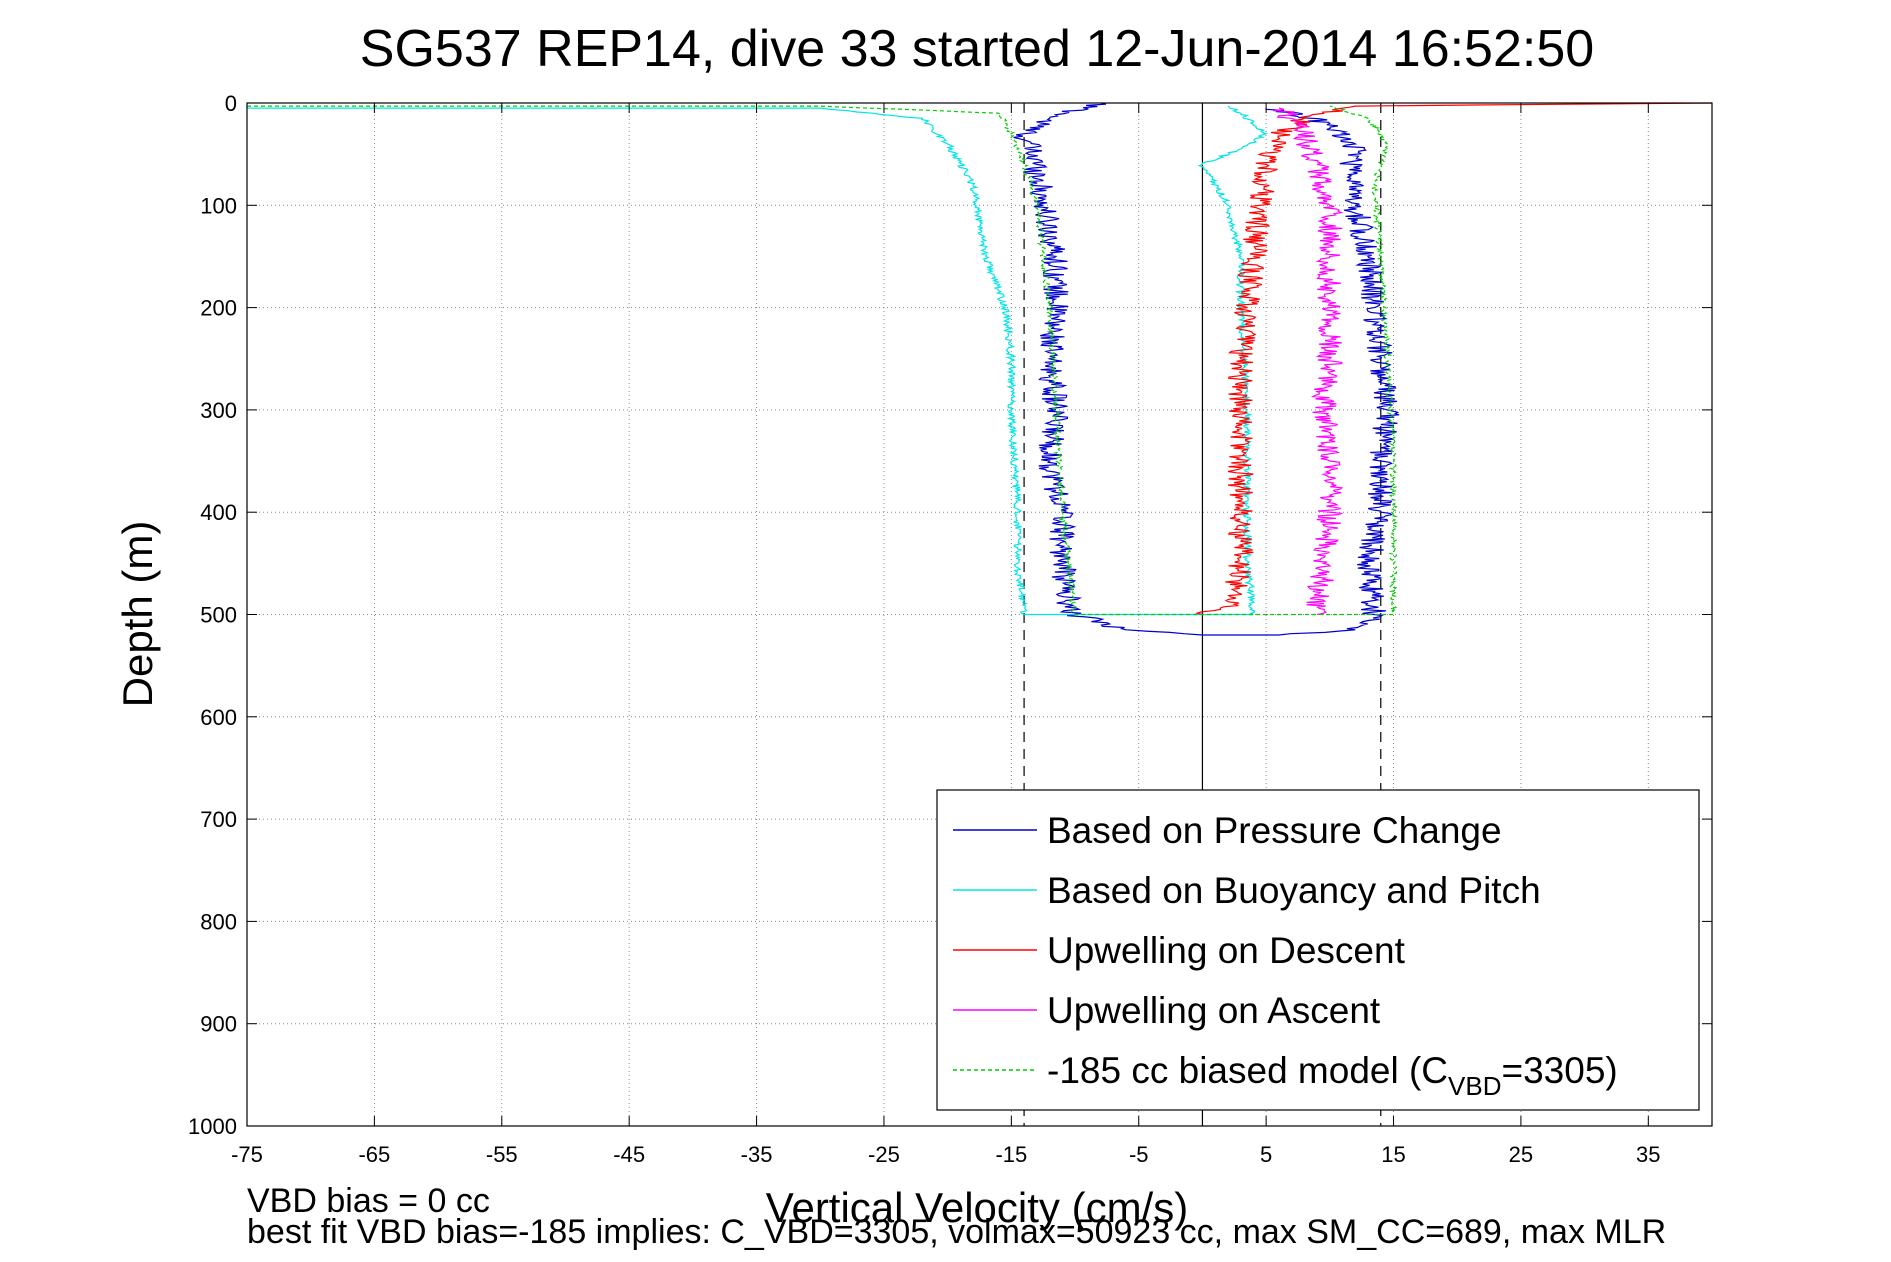  I want to click on y-axis-label: Depth (m), so click(137, 614).